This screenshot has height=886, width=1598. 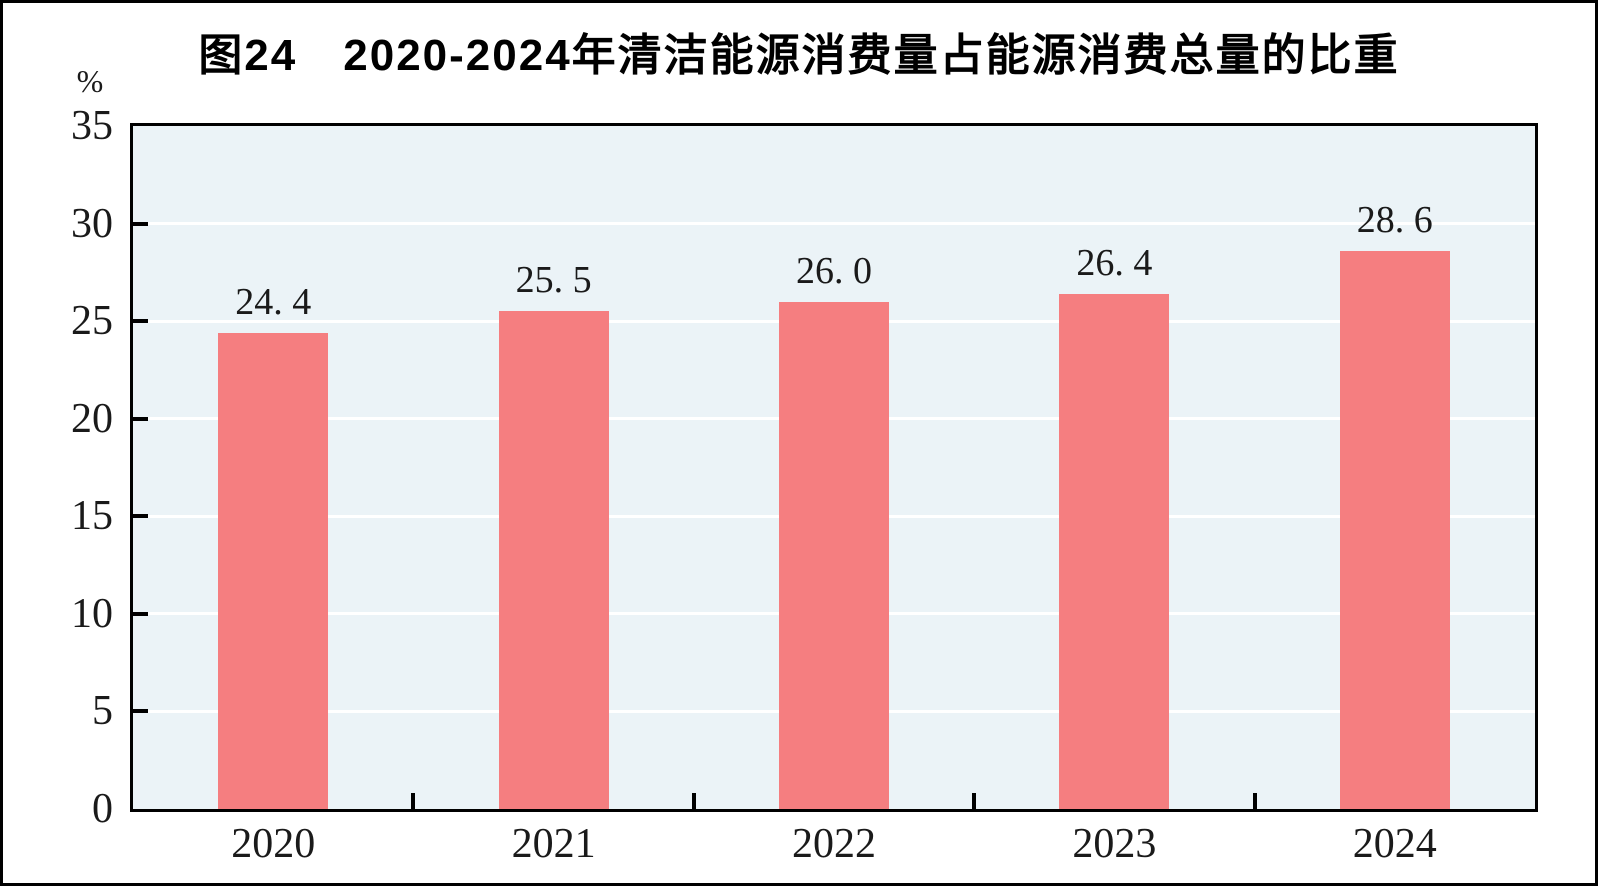 I want to click on y-tick-label-0: 0, so click(x=102, y=809).